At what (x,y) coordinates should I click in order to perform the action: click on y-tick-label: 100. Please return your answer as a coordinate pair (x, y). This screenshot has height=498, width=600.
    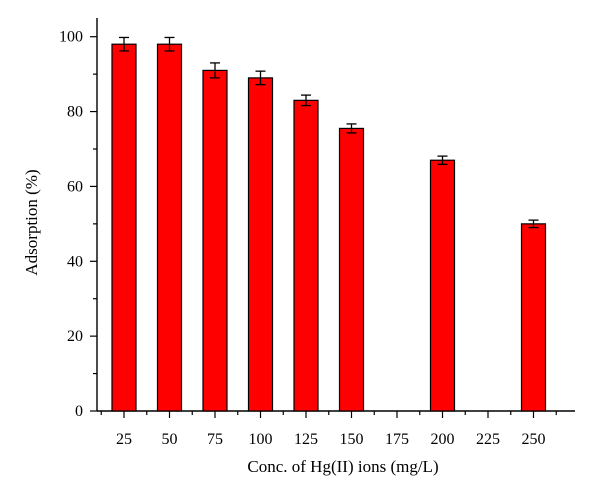
    Looking at the image, I should click on (71, 37).